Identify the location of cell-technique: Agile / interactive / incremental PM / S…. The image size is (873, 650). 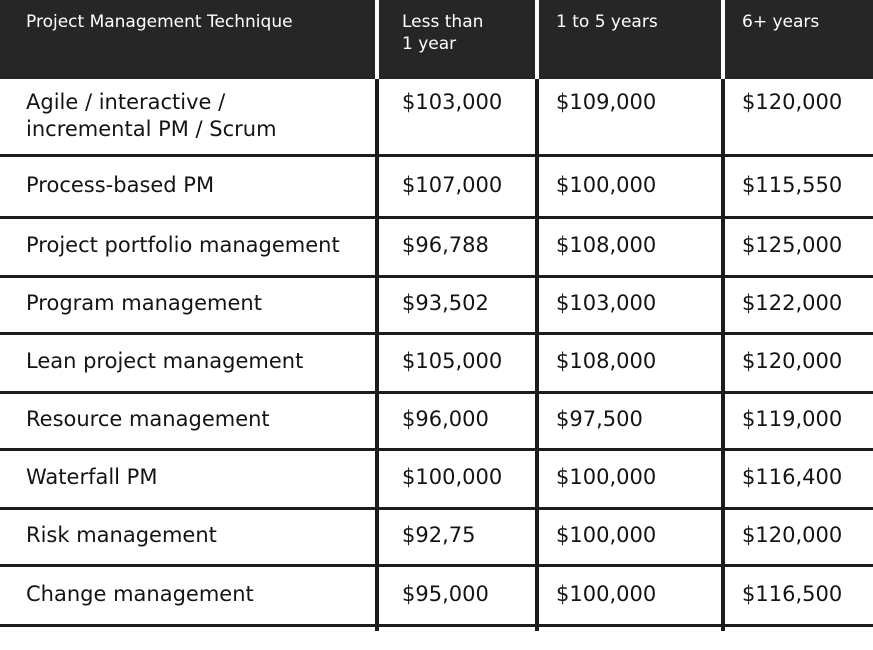
(189, 118).